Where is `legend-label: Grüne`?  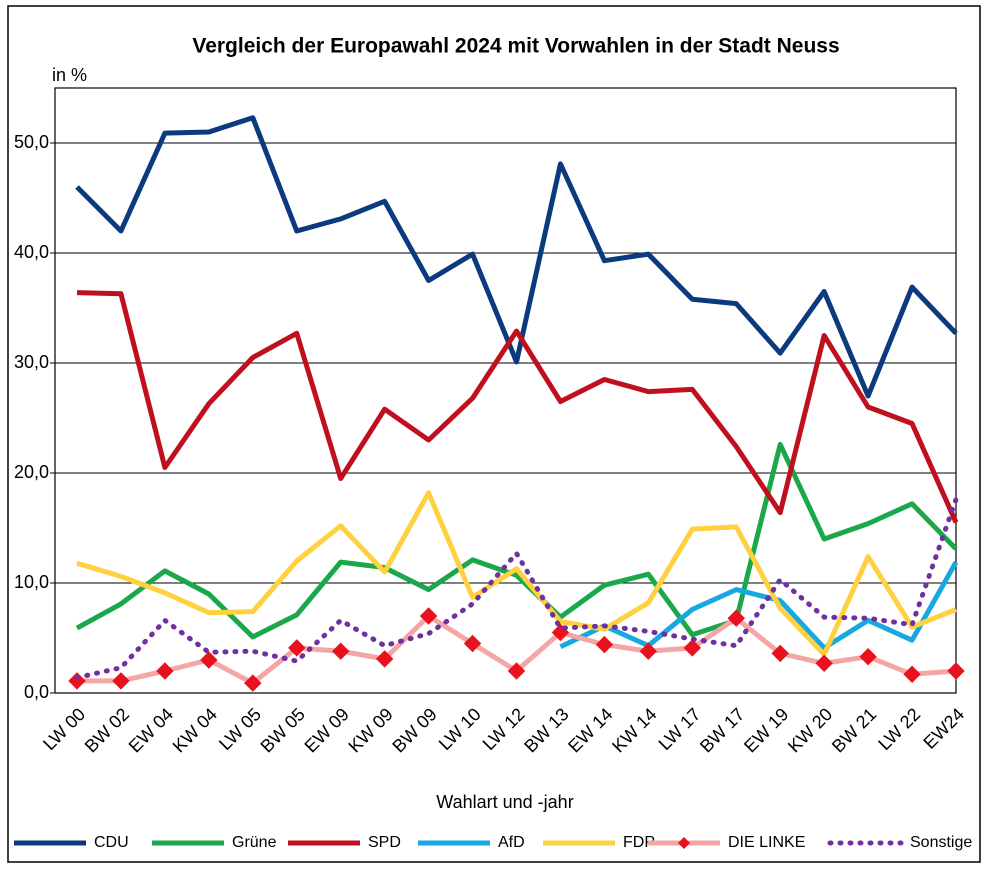 legend-label: Grüne is located at coordinates (254, 842).